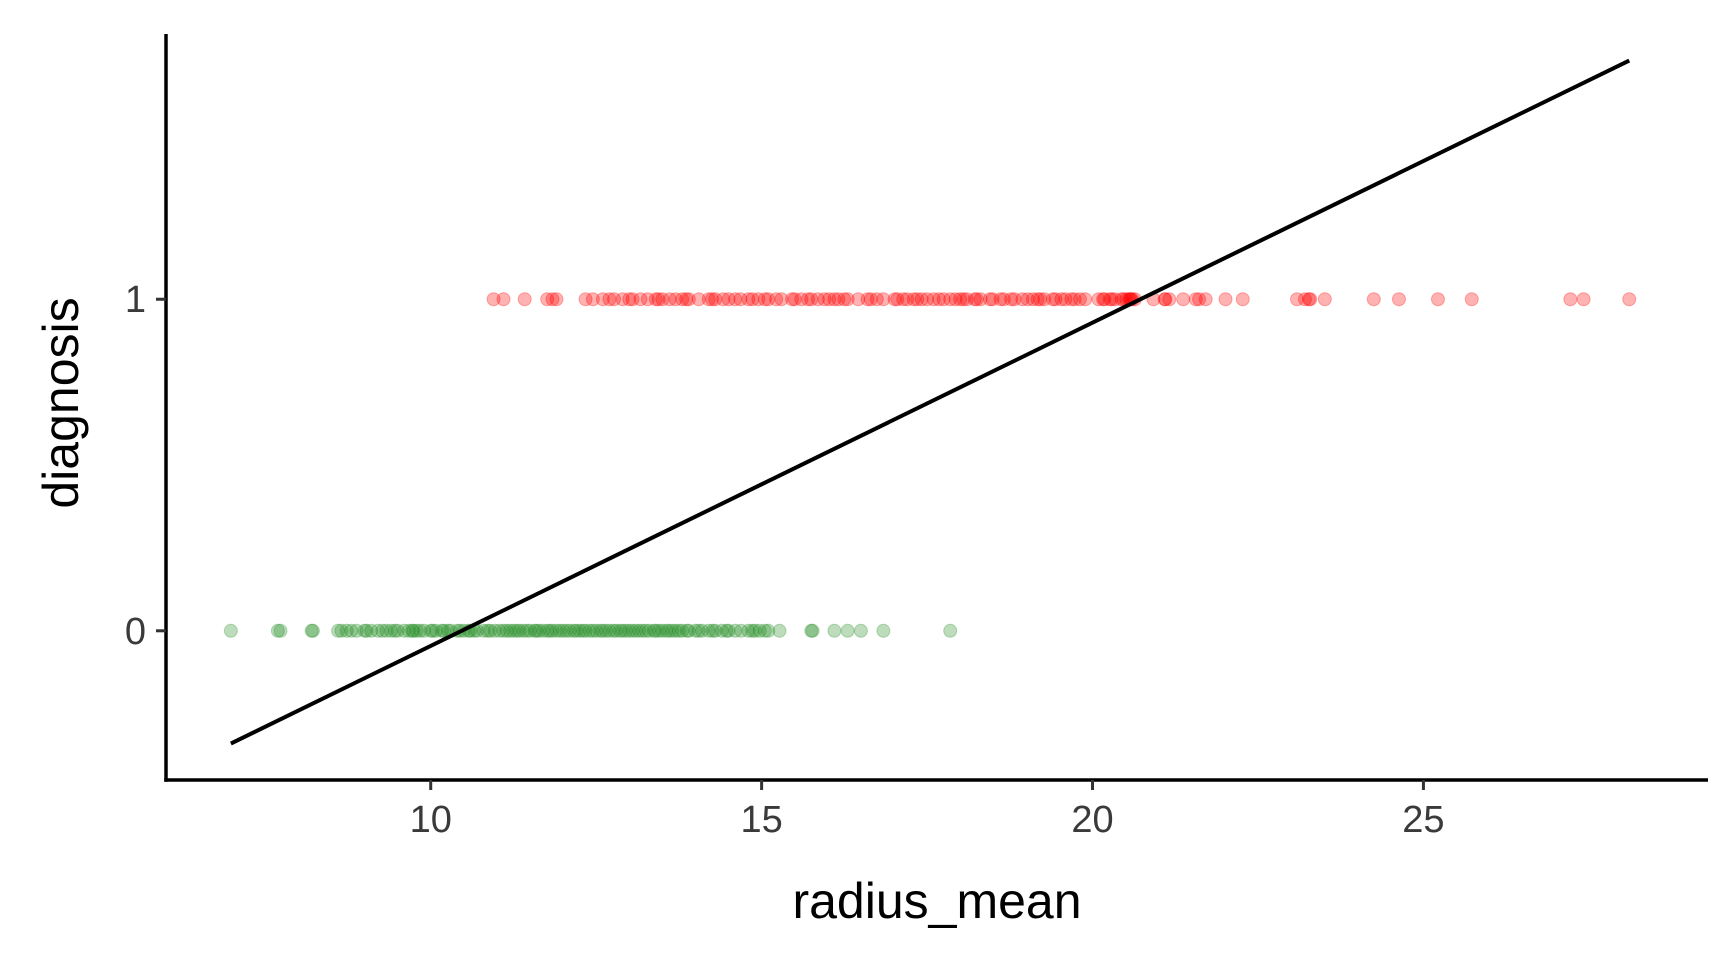 This screenshot has width=1728, height=960. What do you see at coordinates (1423, 820) in the screenshot?
I see `x-tick-label: 25` at bounding box center [1423, 820].